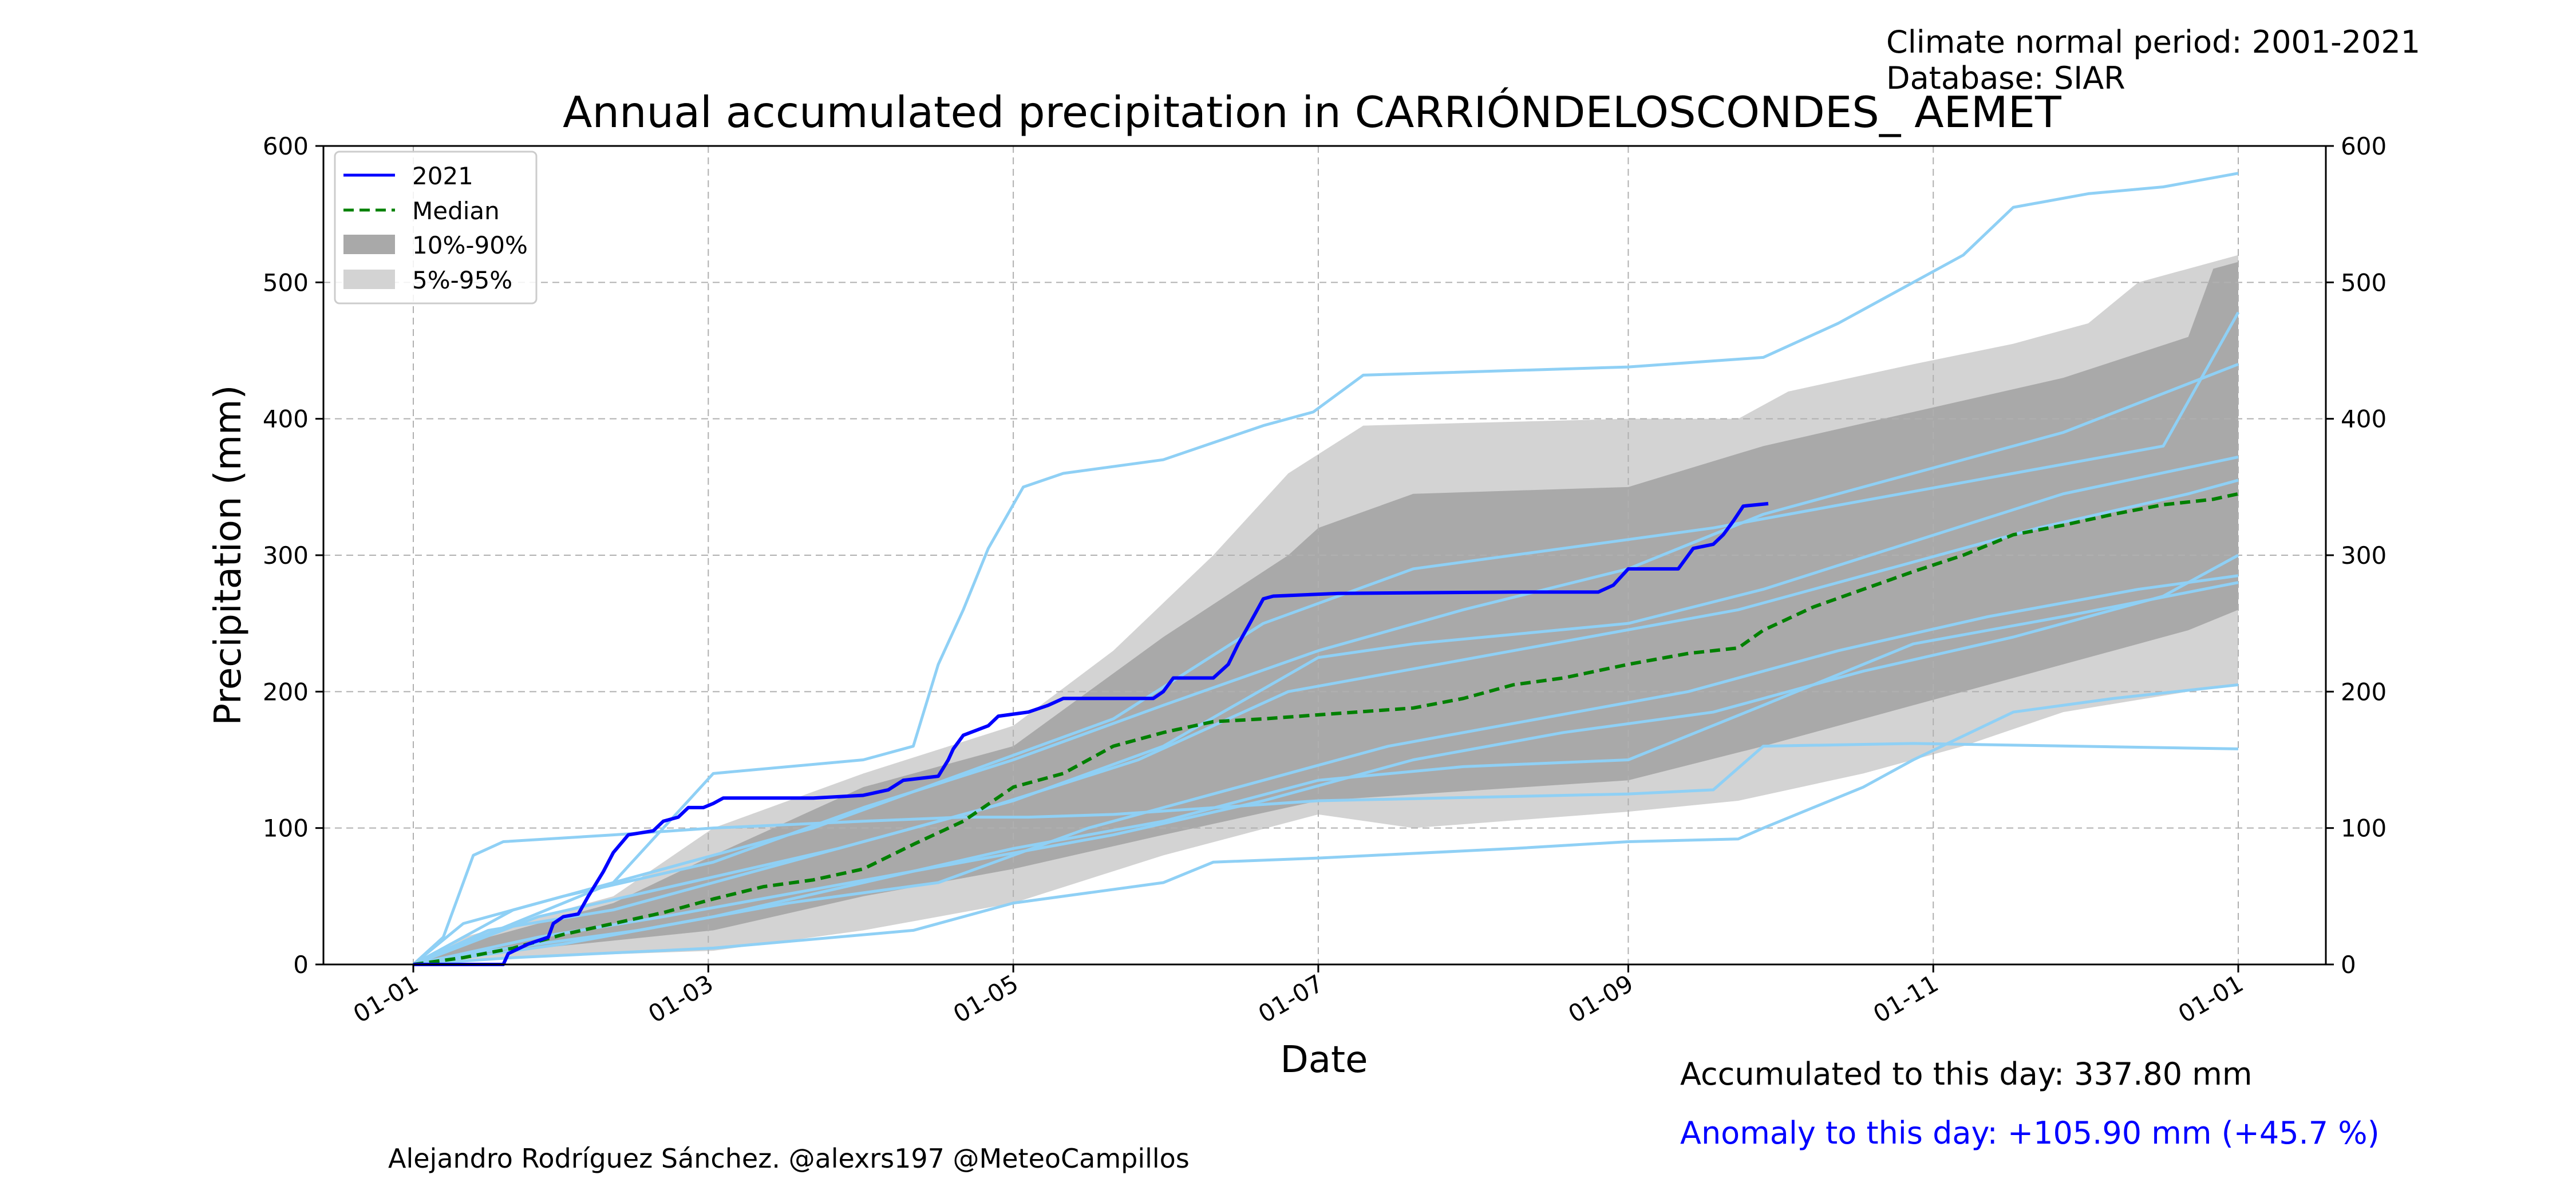 This screenshot has height=1202, width=2576. Describe the element at coordinates (2364, 419) in the screenshot. I see `y-tick-label-right: 400` at that location.